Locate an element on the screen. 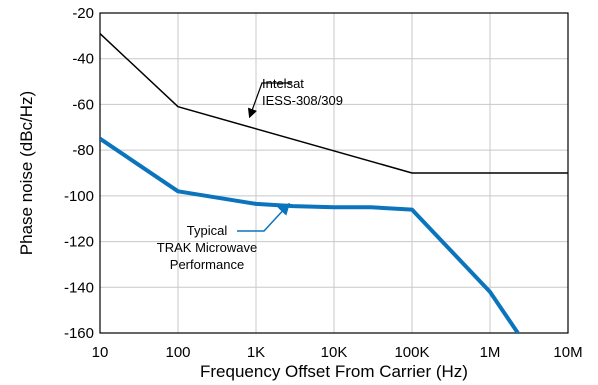  x-tick-label: 10K is located at coordinates (334, 352).